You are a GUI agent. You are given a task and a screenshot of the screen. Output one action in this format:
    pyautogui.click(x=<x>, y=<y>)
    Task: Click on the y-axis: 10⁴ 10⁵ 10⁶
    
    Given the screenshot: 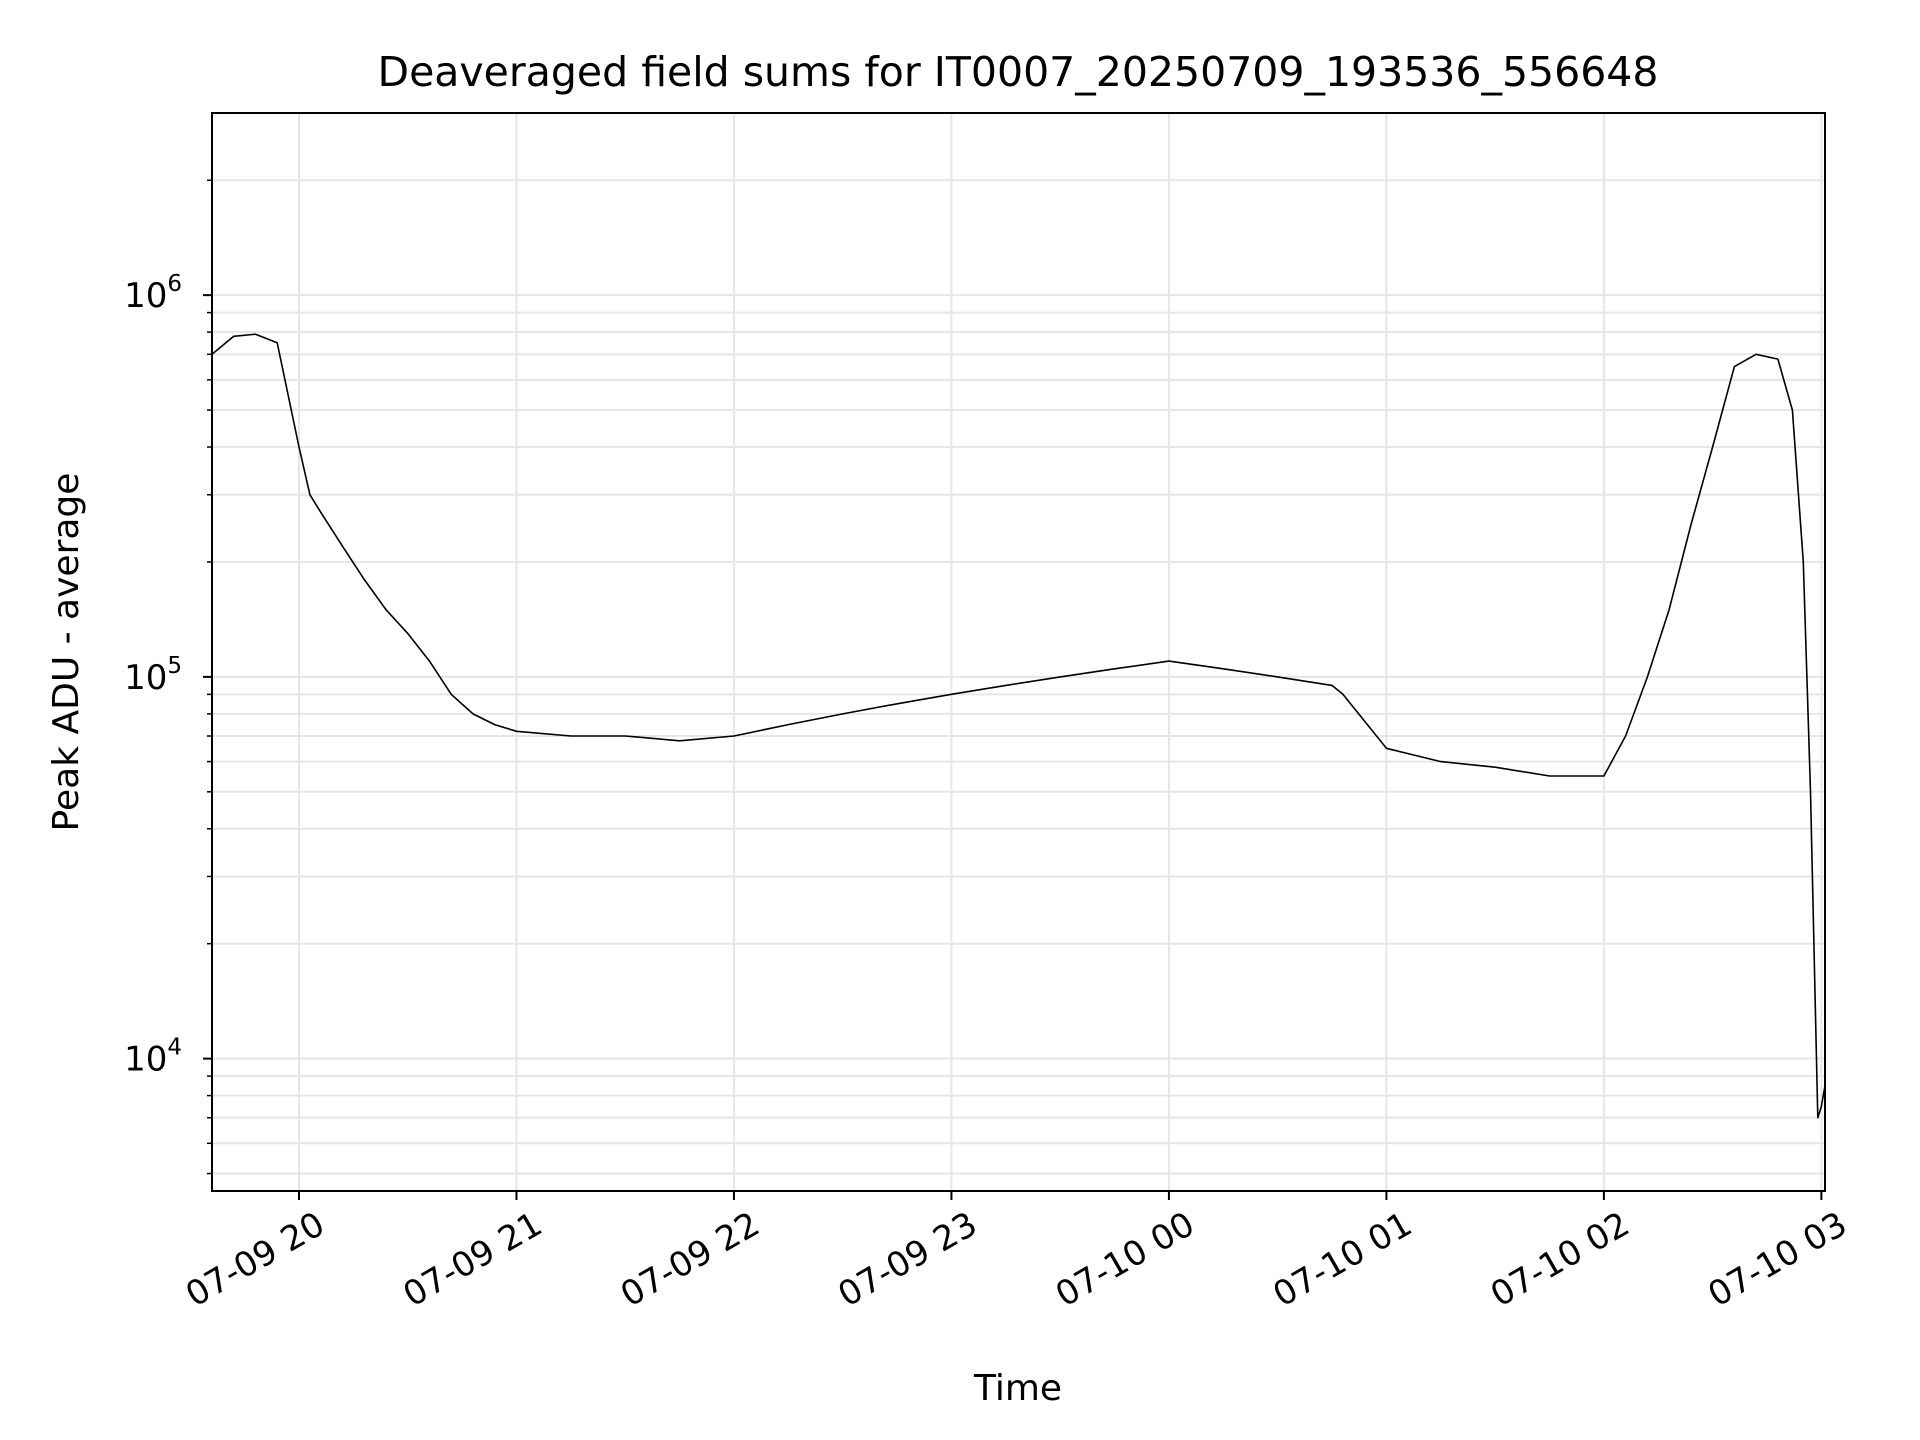 What is the action you would take?
    pyautogui.click(x=168, y=677)
    